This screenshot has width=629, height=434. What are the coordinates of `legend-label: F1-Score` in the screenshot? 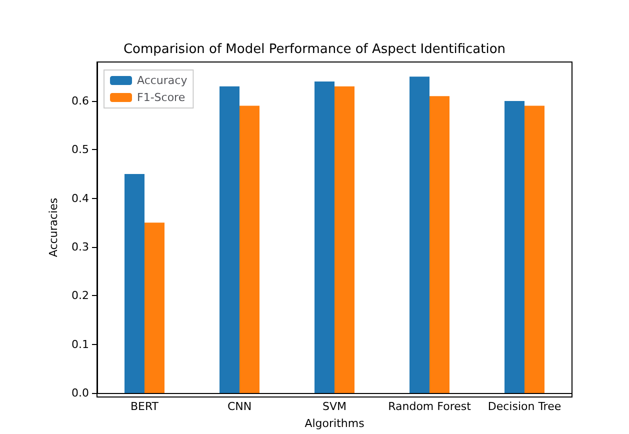 It's located at (161, 97).